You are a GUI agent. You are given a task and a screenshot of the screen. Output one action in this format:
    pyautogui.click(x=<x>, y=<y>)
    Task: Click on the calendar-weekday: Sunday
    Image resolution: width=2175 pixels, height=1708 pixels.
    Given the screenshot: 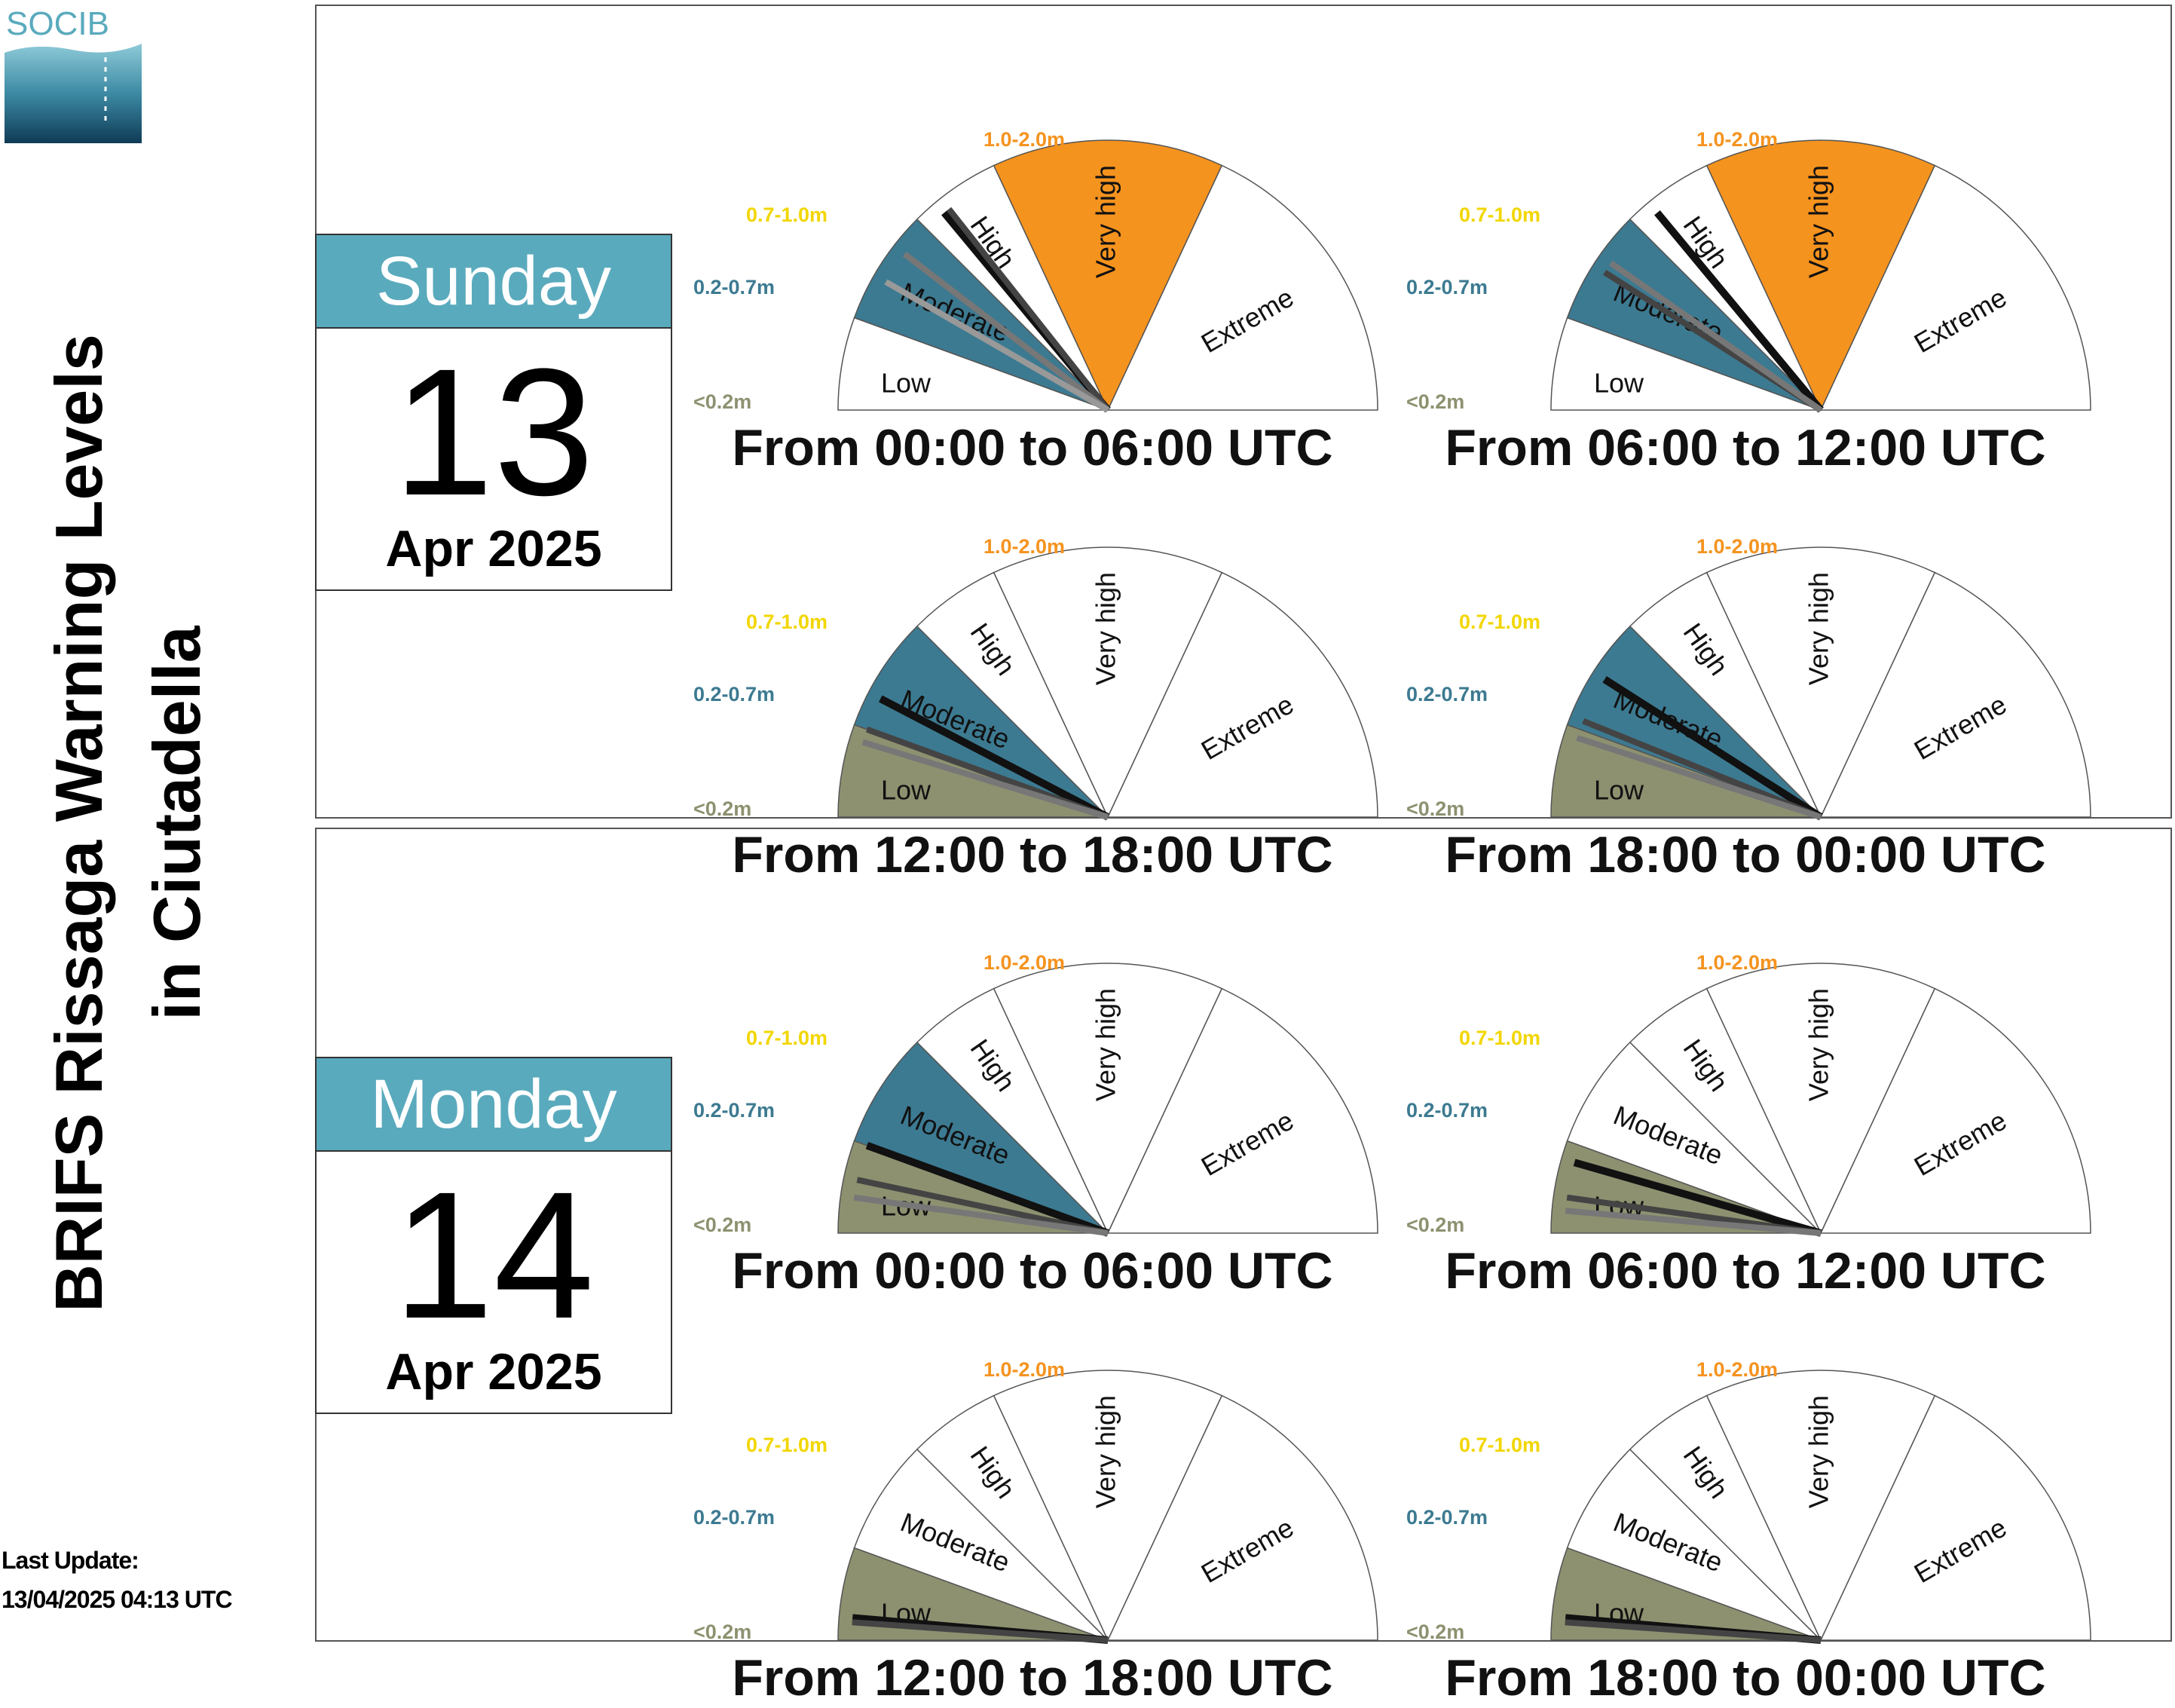 What is the action you would take?
    pyautogui.click(x=494, y=282)
    